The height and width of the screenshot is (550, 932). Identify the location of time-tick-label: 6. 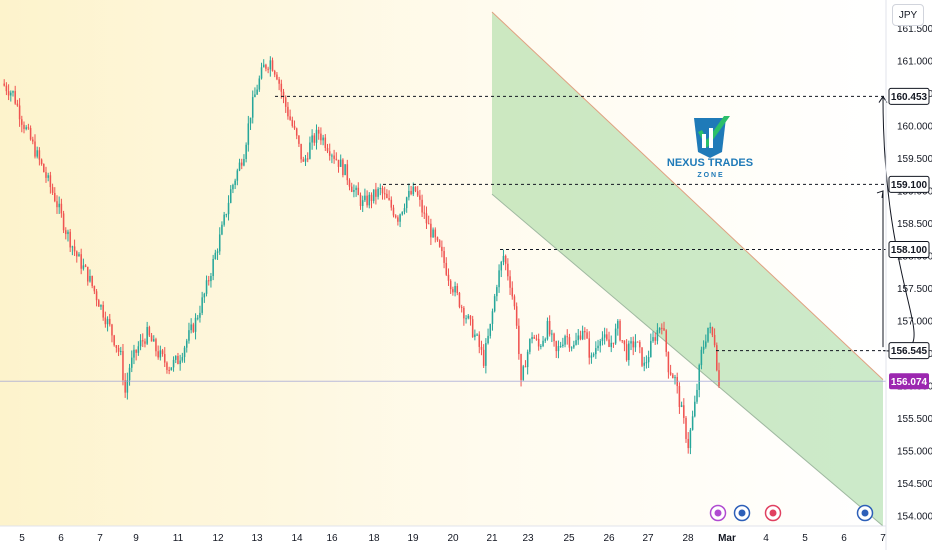
(61, 538).